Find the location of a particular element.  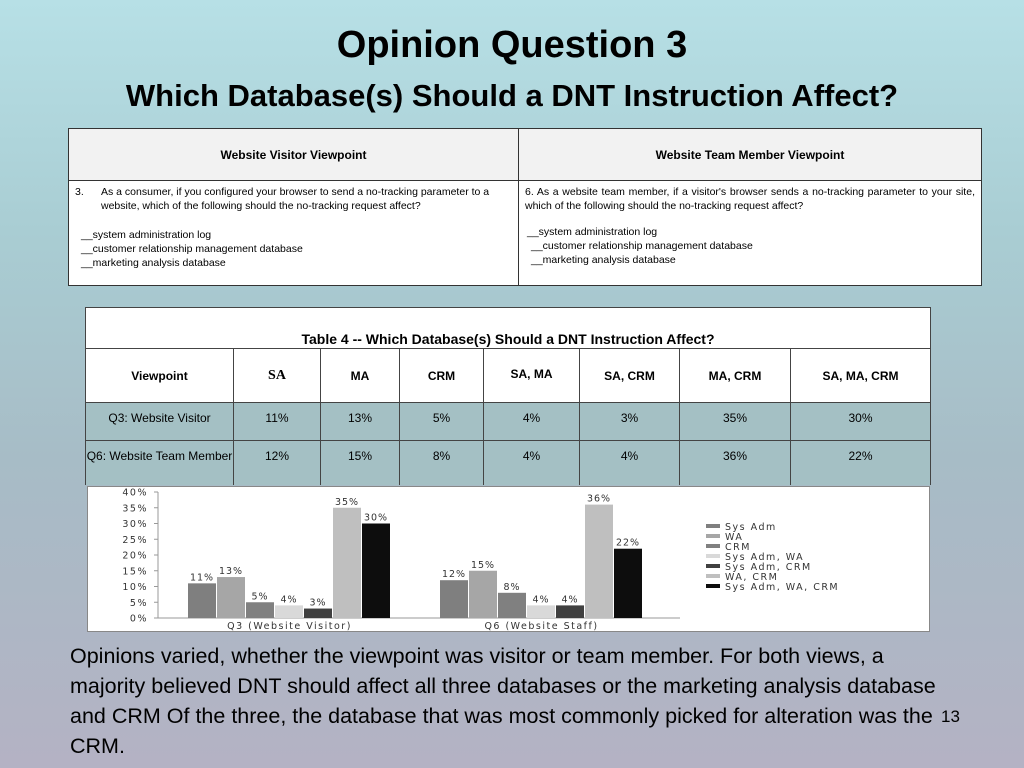

visitor-option-ma: __marketing analysis database is located at coordinates (153, 263).